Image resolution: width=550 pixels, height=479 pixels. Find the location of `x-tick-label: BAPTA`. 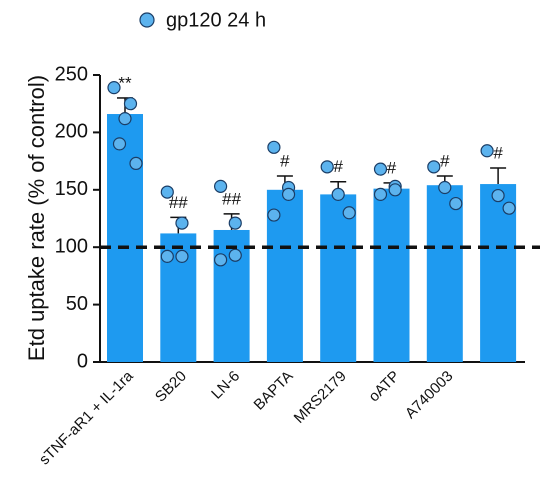

x-tick-label: BAPTA is located at coordinates (274, 391).